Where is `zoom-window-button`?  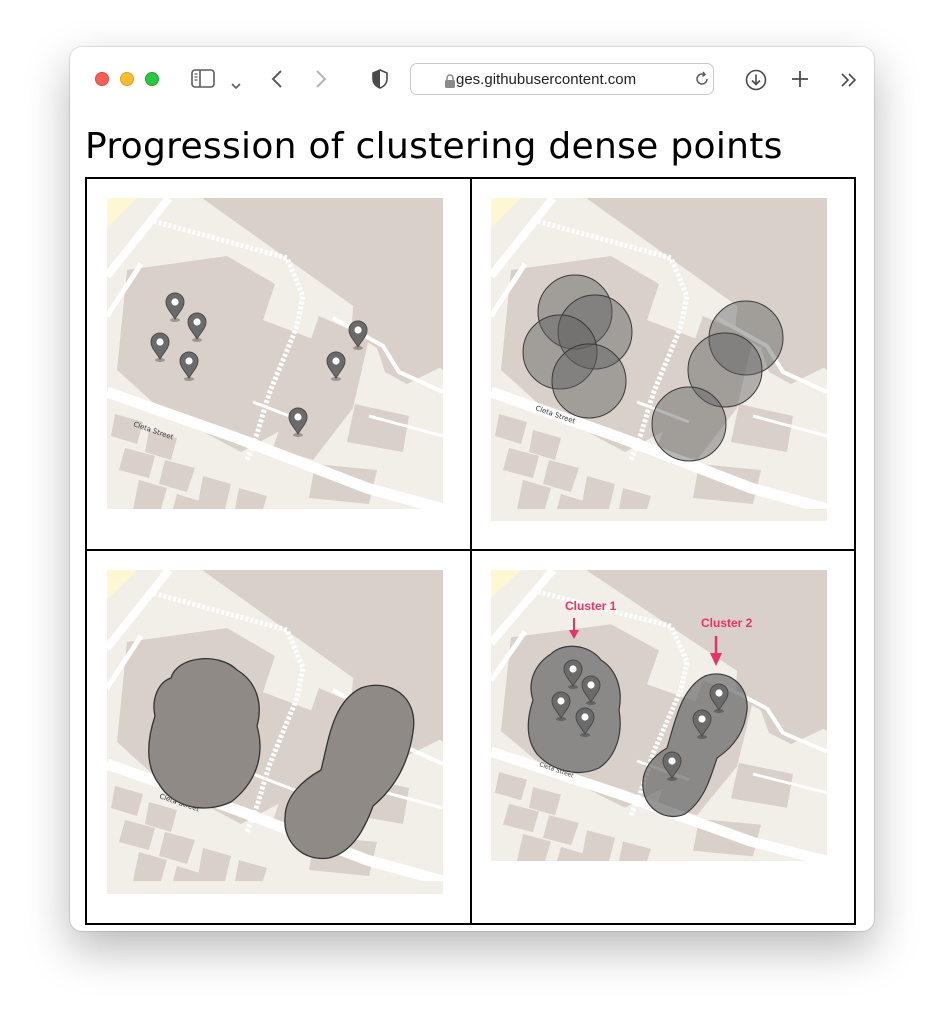
zoom-window-button is located at coordinates (152, 79).